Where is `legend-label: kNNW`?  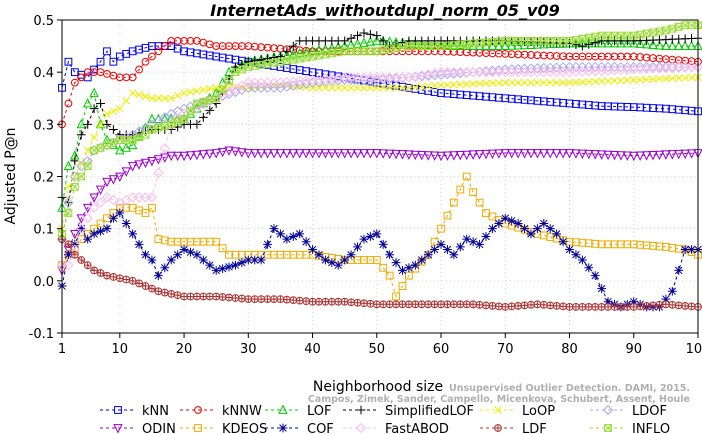
legend-label: kNNW is located at coordinates (242, 411).